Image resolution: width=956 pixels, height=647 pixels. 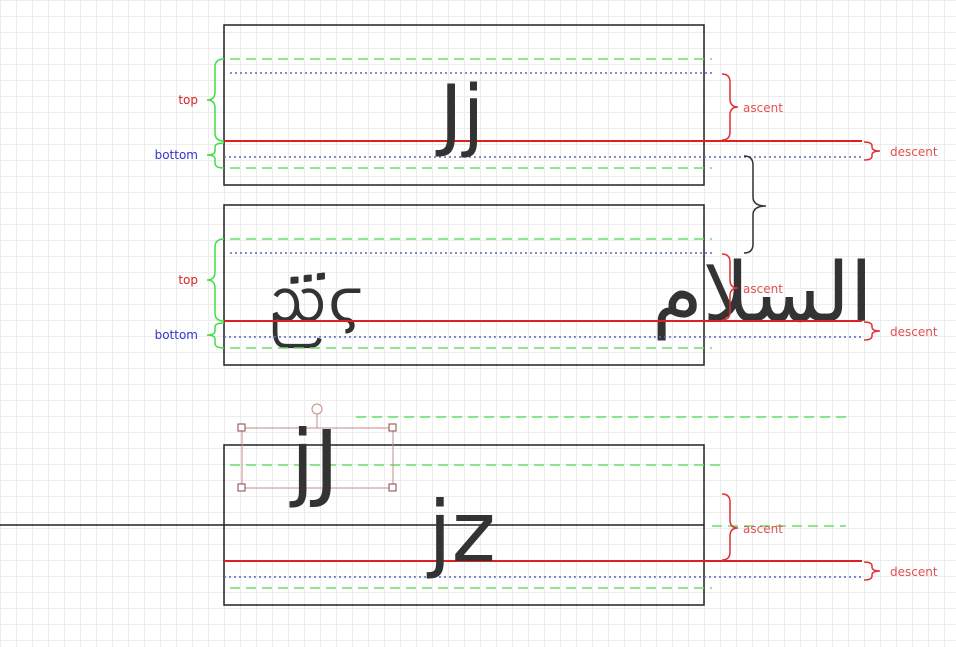 I want to click on ascent-label-2: ascent, so click(x=763, y=289).